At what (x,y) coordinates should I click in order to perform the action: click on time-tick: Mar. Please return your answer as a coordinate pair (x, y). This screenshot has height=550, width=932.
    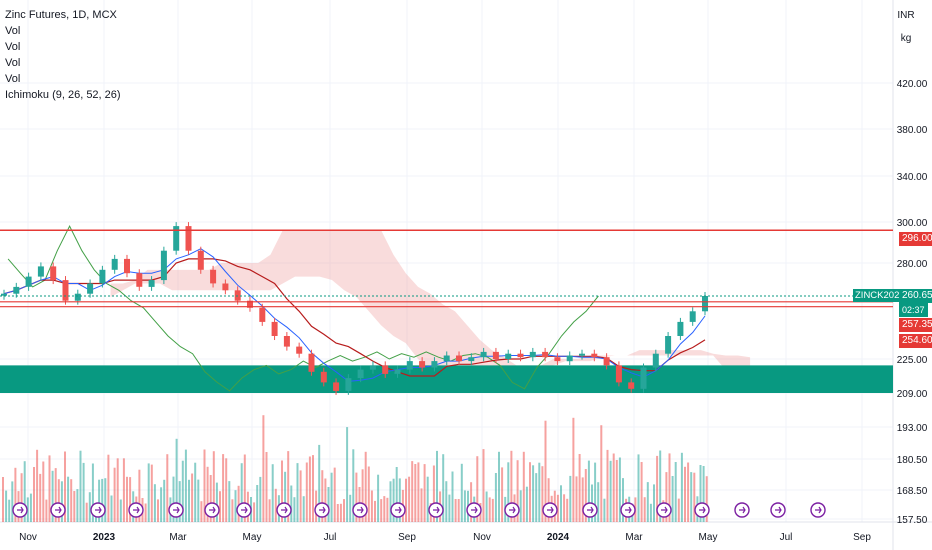
    Looking at the image, I should click on (178, 537).